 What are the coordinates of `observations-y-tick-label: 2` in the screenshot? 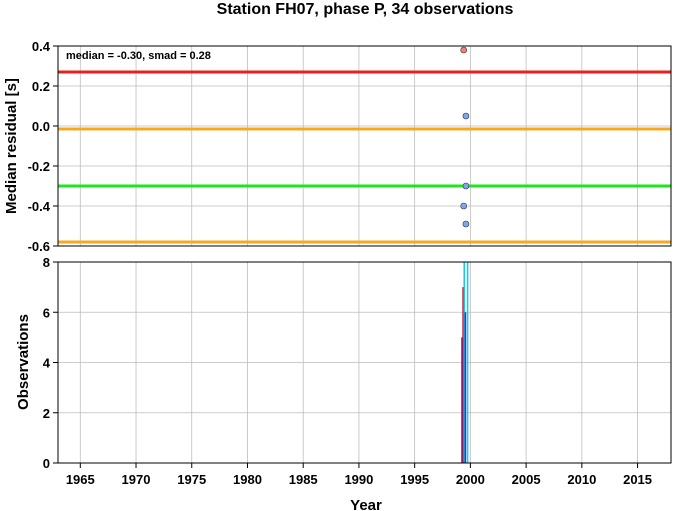 It's located at (46, 413).